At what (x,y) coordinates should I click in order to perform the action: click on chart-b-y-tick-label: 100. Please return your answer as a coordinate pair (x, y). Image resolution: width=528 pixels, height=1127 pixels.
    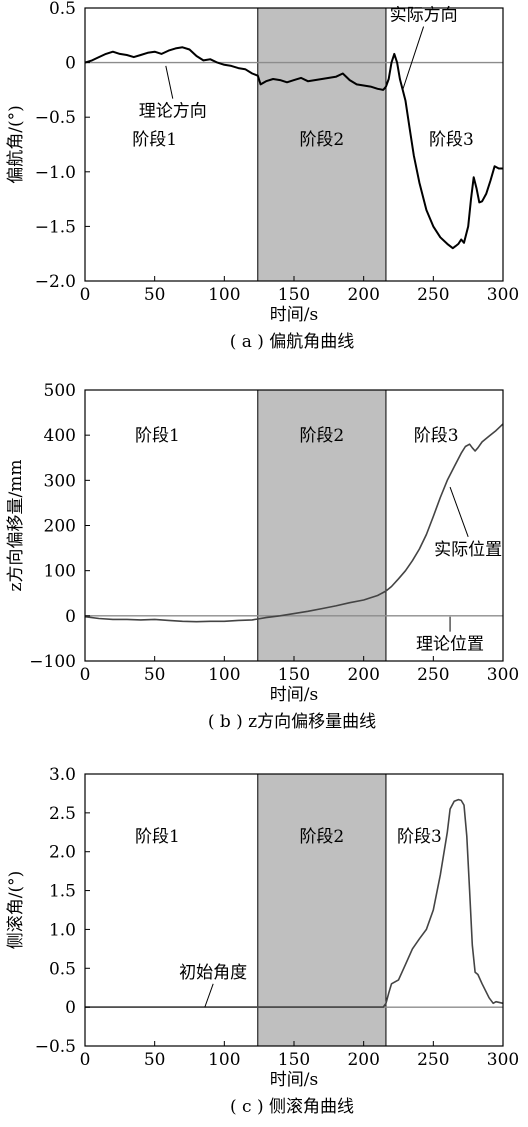
    Looking at the image, I should click on (60, 572).